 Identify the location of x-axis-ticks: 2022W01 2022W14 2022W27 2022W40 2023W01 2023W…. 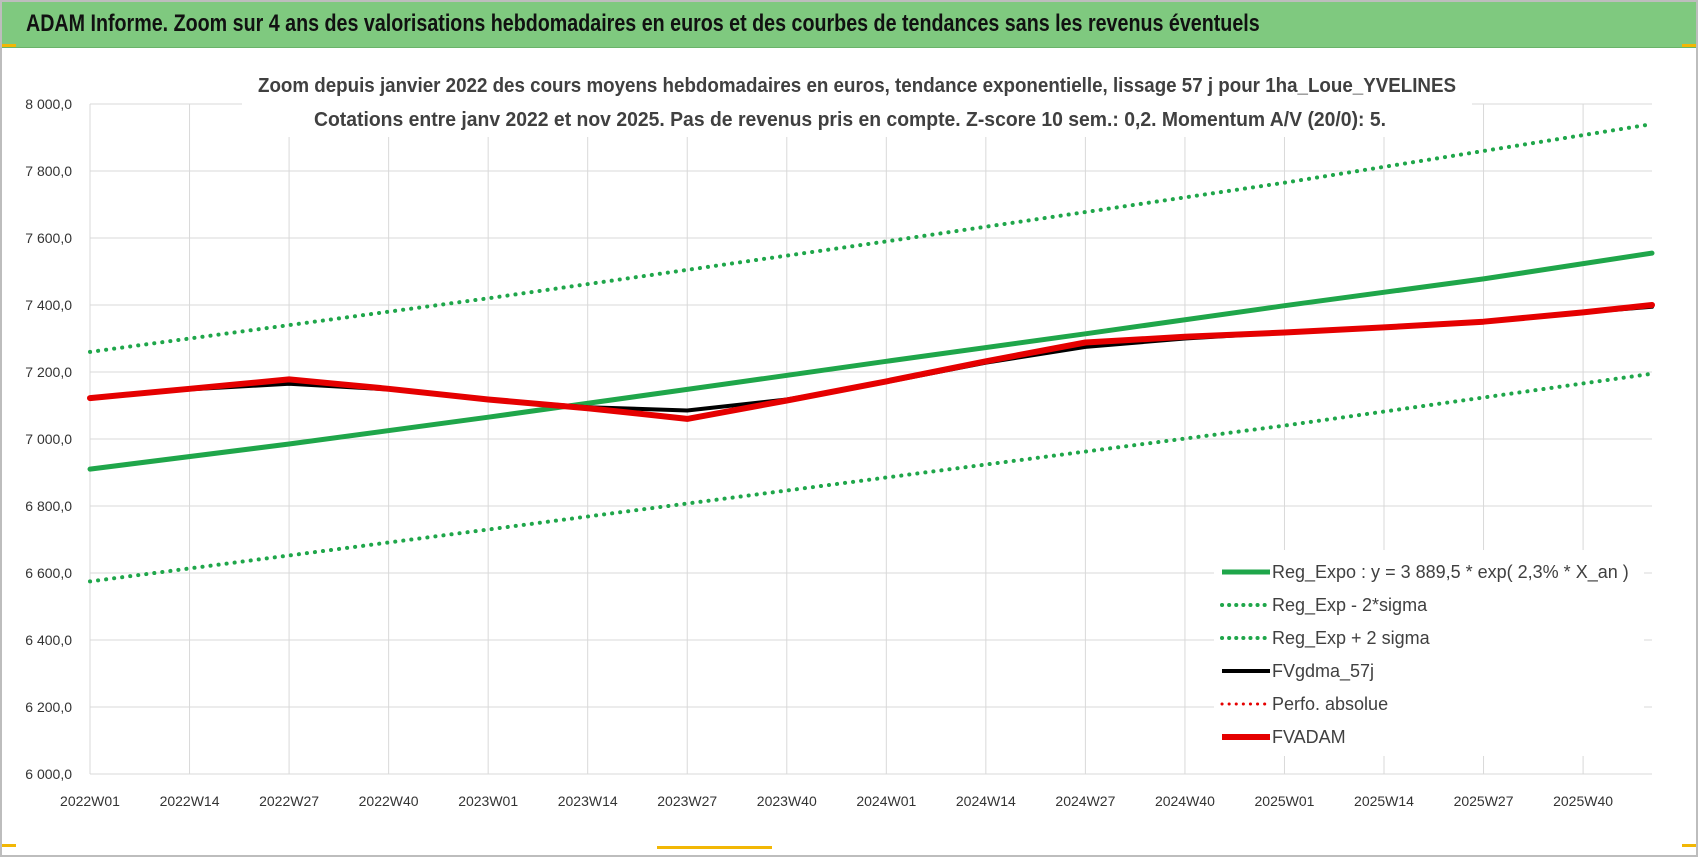
(836, 801).